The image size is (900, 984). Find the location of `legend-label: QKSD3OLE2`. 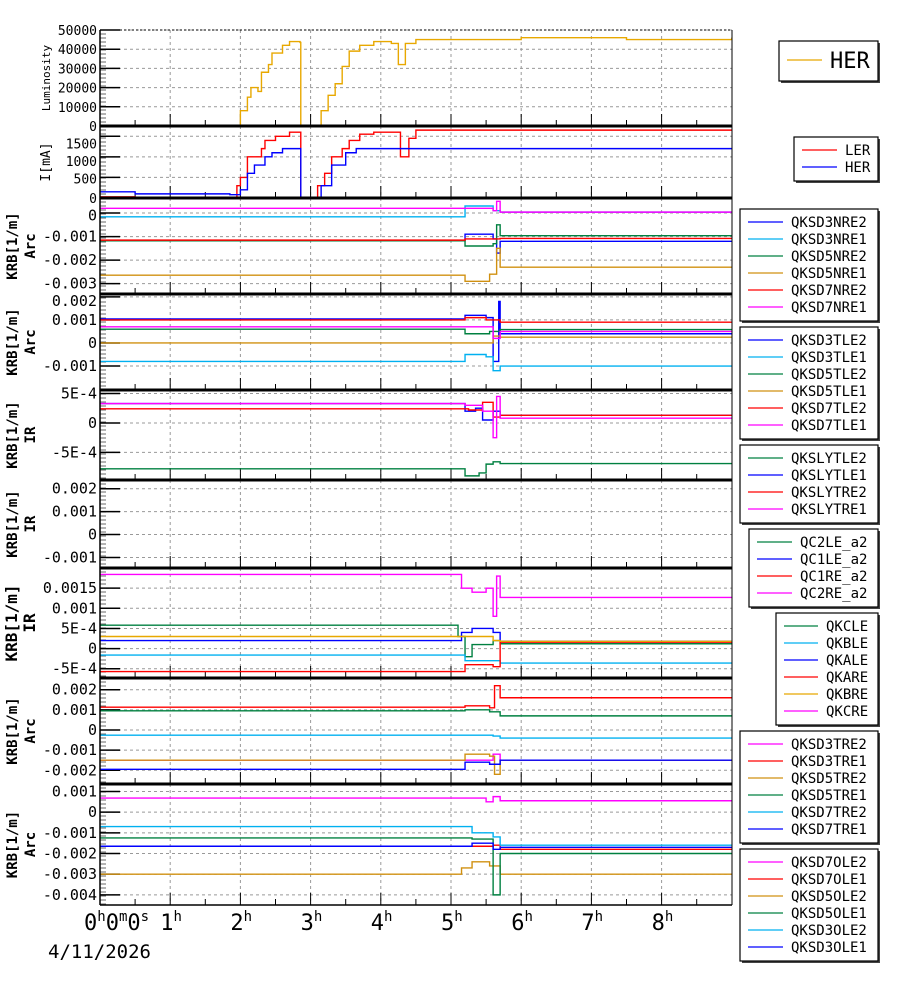

legend-label: QKSD3OLE2 is located at coordinates (829, 931).